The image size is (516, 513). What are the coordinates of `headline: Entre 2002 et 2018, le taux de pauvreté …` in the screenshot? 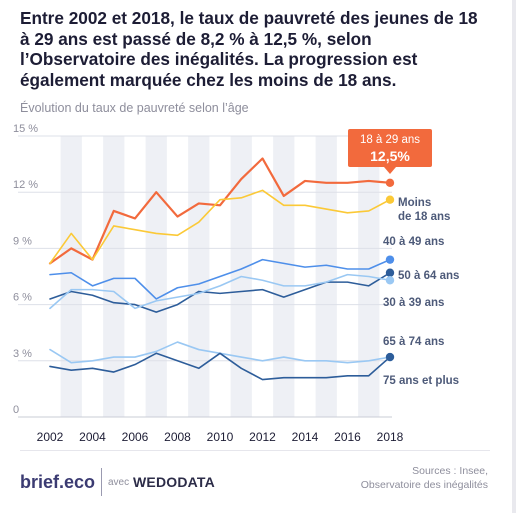 It's located at (249, 49).